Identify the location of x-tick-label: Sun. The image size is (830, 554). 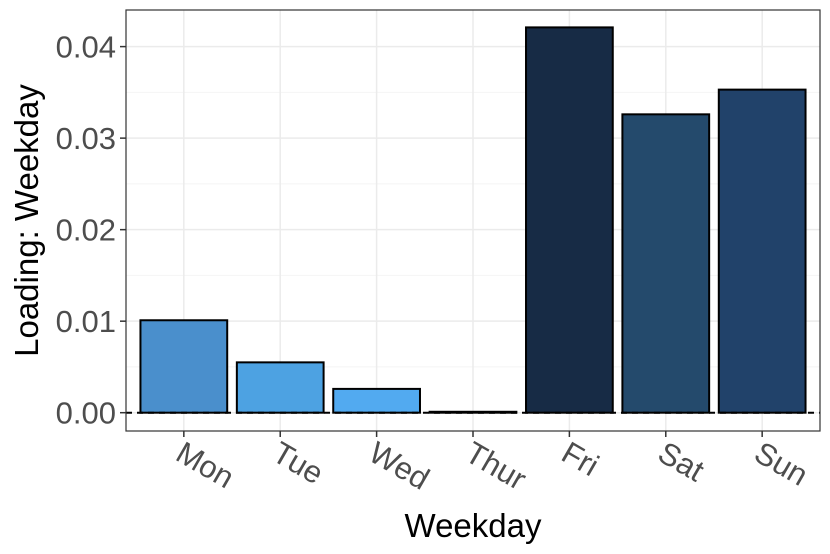
(781, 464).